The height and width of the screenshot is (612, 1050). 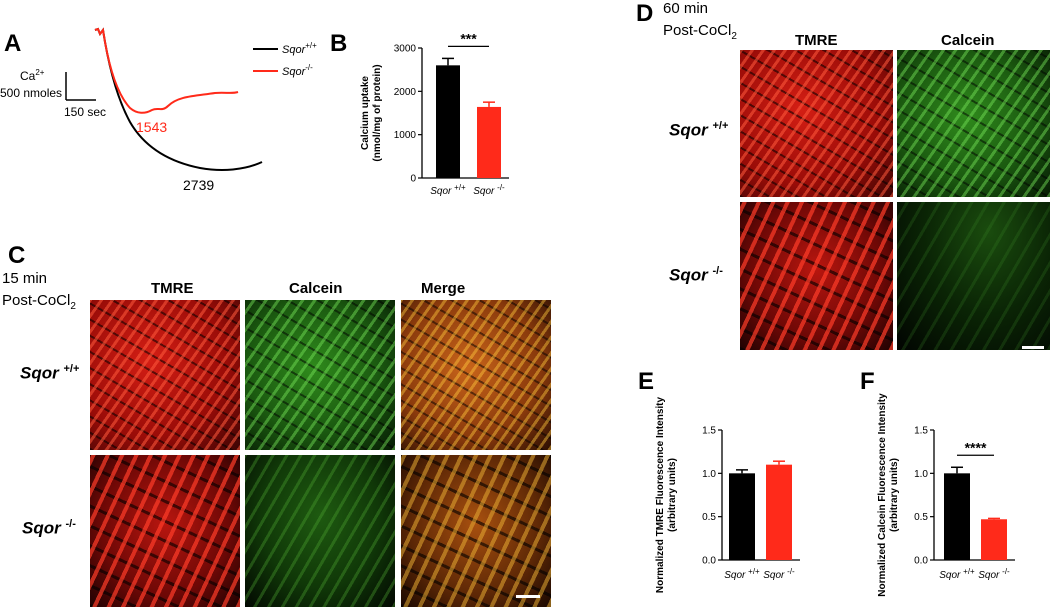 What do you see at coordinates (476, 375) in the screenshot?
I see `micrograph-c-wt-merge` at bounding box center [476, 375].